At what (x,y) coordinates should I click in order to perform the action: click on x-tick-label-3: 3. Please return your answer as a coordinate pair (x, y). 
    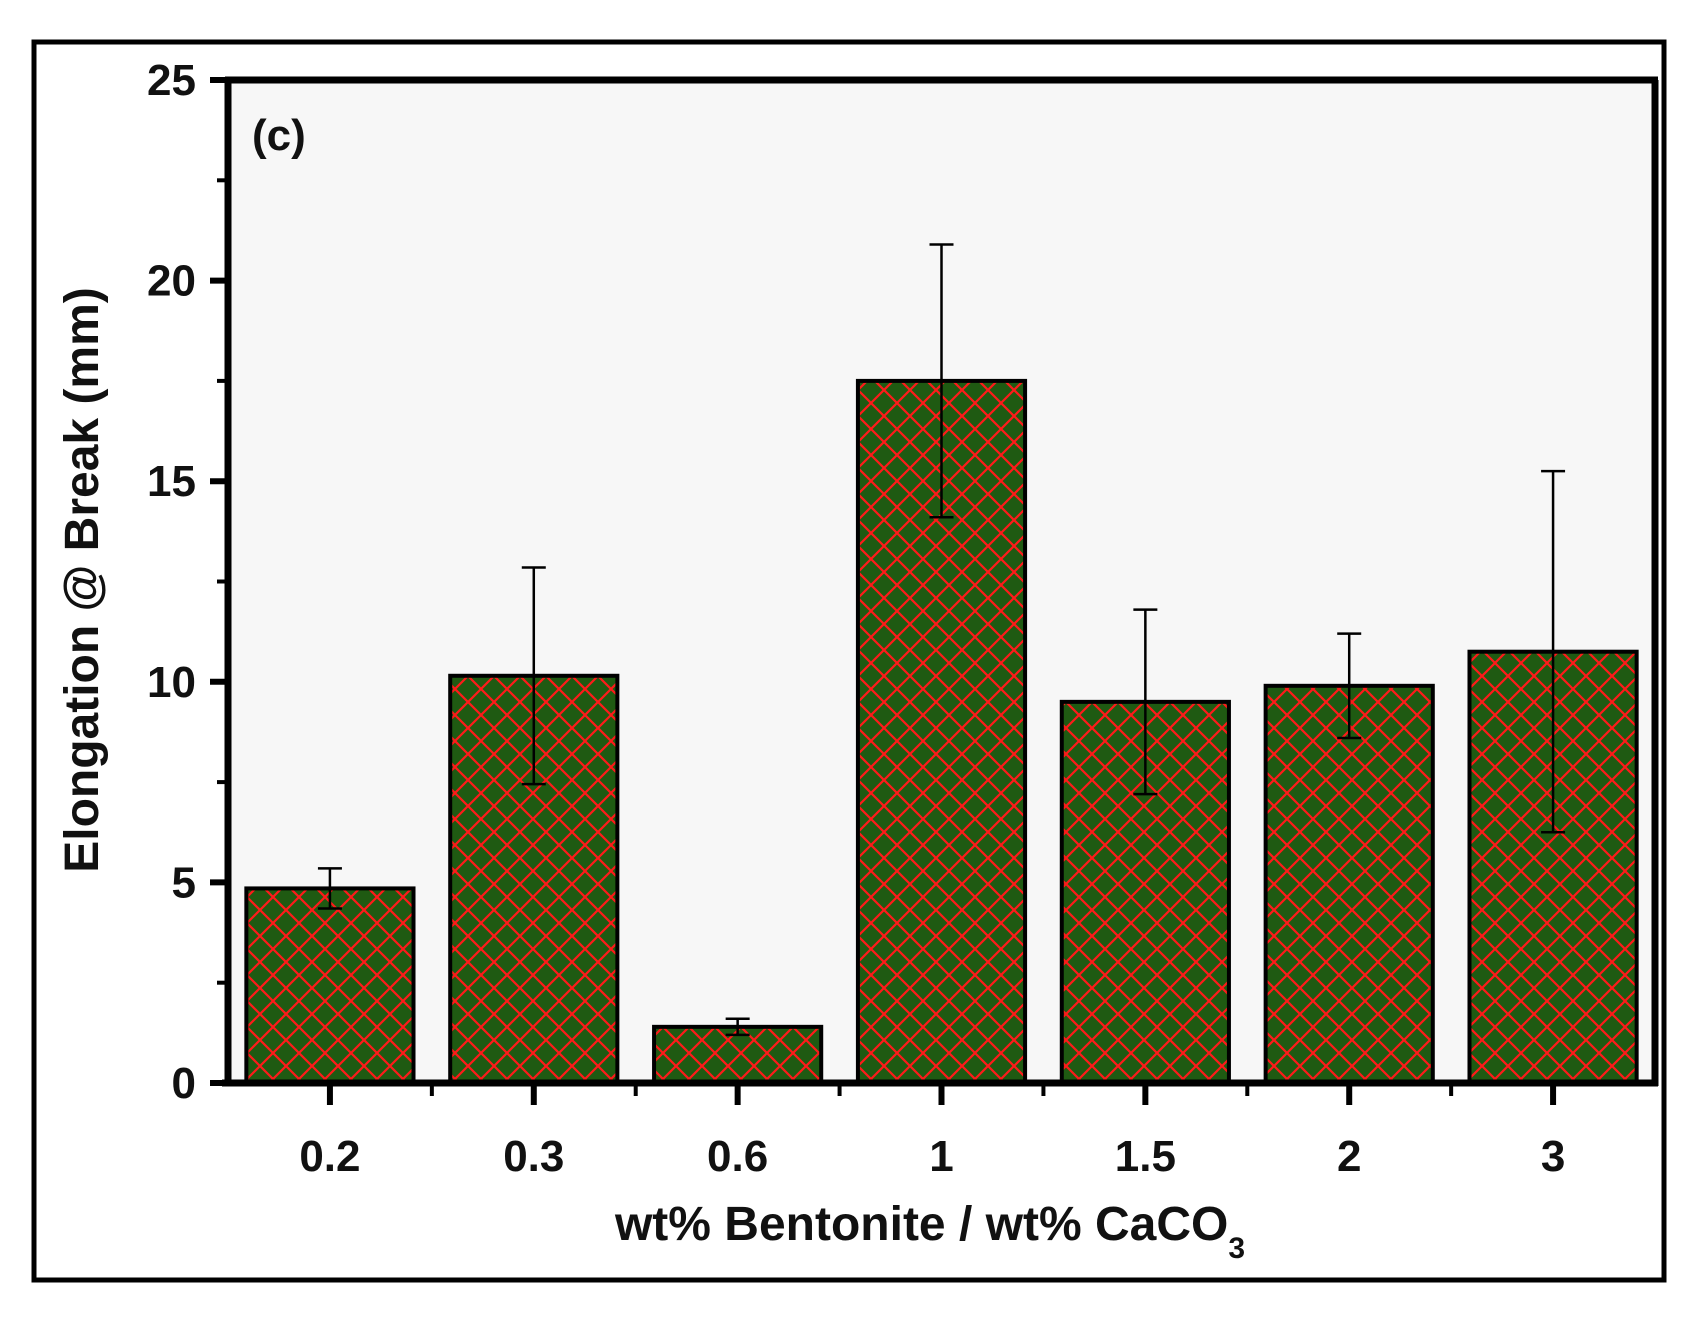
    Looking at the image, I should click on (1553, 1156).